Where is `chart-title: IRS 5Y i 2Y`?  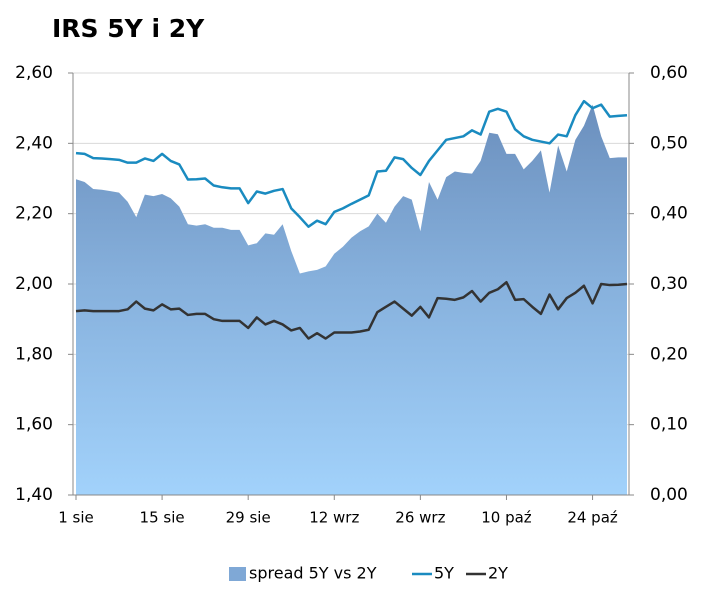 chart-title: IRS 5Y i 2Y is located at coordinates (128, 28).